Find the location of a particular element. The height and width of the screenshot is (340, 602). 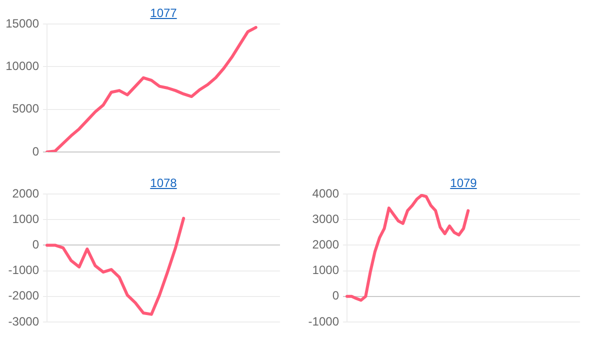

y-tick-label: -2000 is located at coordinates (24, 295).